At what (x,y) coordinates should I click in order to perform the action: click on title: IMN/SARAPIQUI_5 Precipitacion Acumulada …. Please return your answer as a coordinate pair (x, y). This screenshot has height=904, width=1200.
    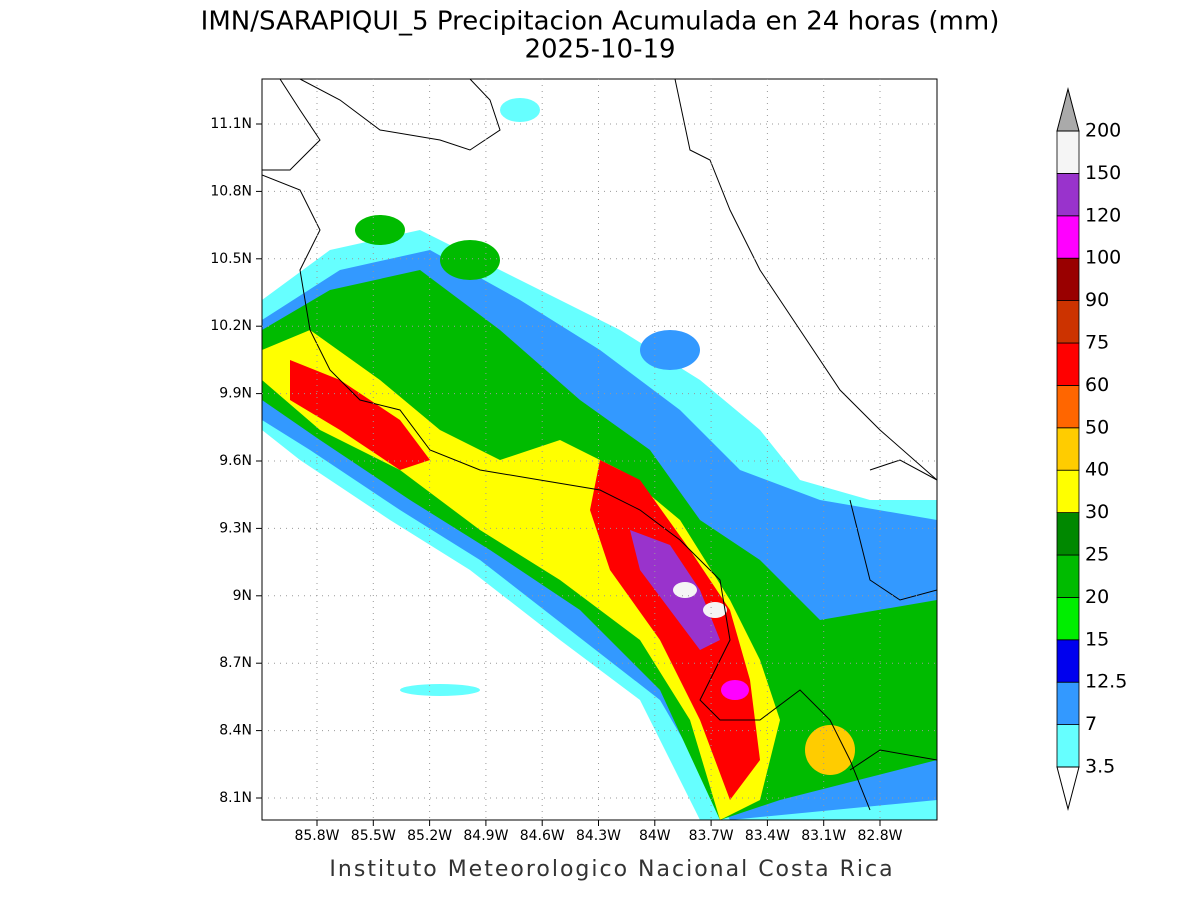
    Looking at the image, I should click on (600, 22).